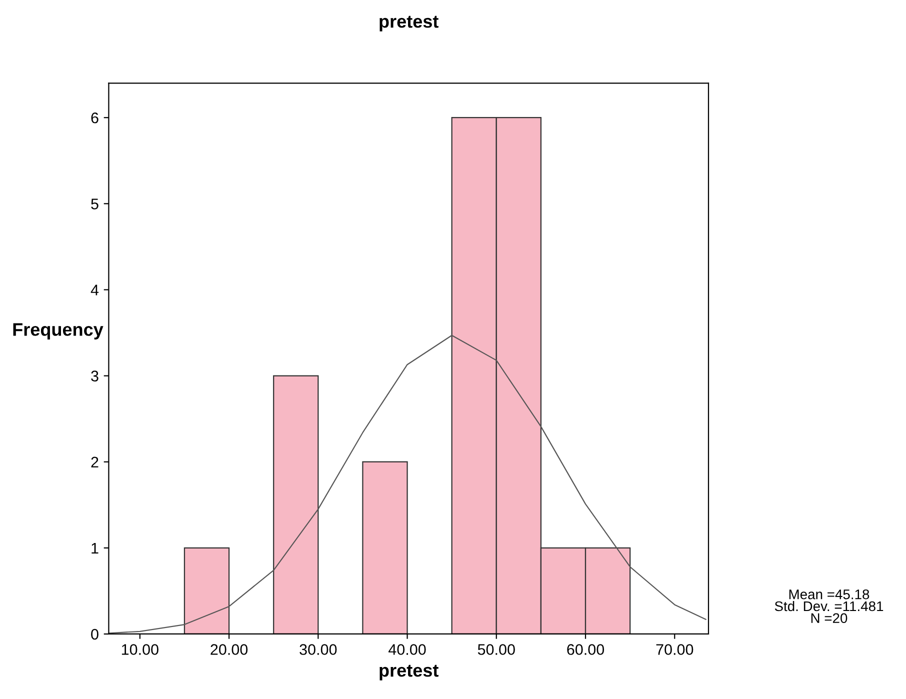 The image size is (906, 699). Describe the element at coordinates (409, 672) in the screenshot. I see `x-axis-title: pretest` at that location.